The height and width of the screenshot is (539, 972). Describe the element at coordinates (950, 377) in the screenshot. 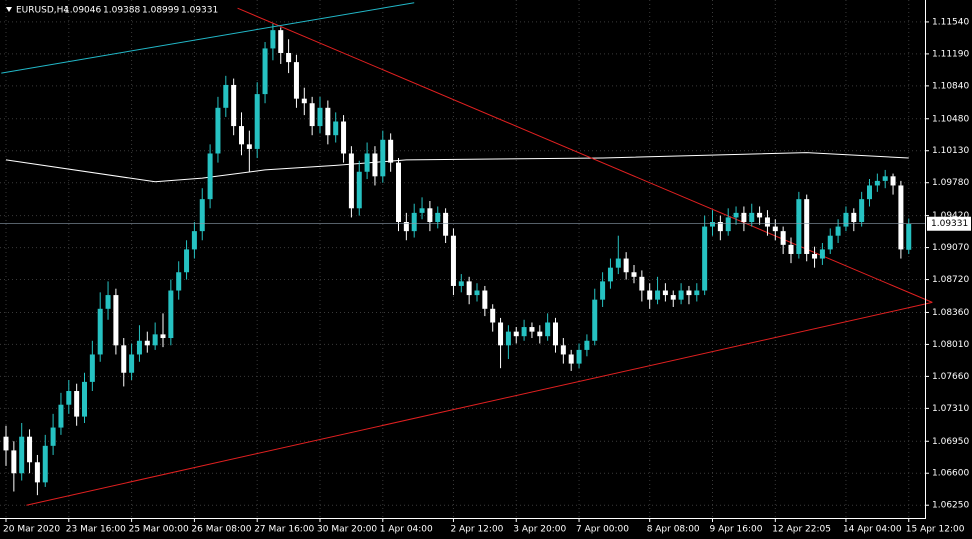

I see `y-tick-label: 1.07660` at that location.